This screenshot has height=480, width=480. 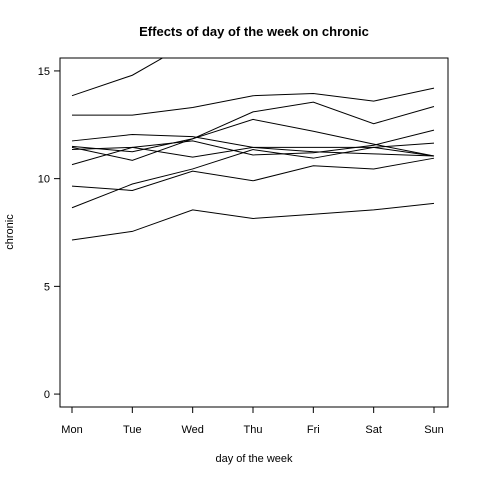 I want to click on y-tick-label: 5, so click(x=47, y=287).